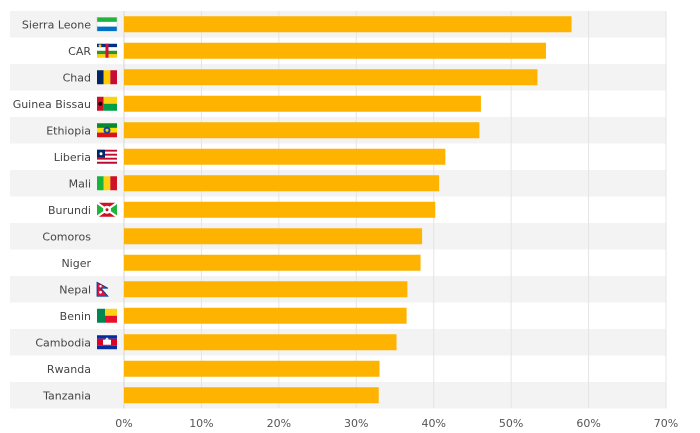  I want to click on mali-flag-icon, so click(107, 183).